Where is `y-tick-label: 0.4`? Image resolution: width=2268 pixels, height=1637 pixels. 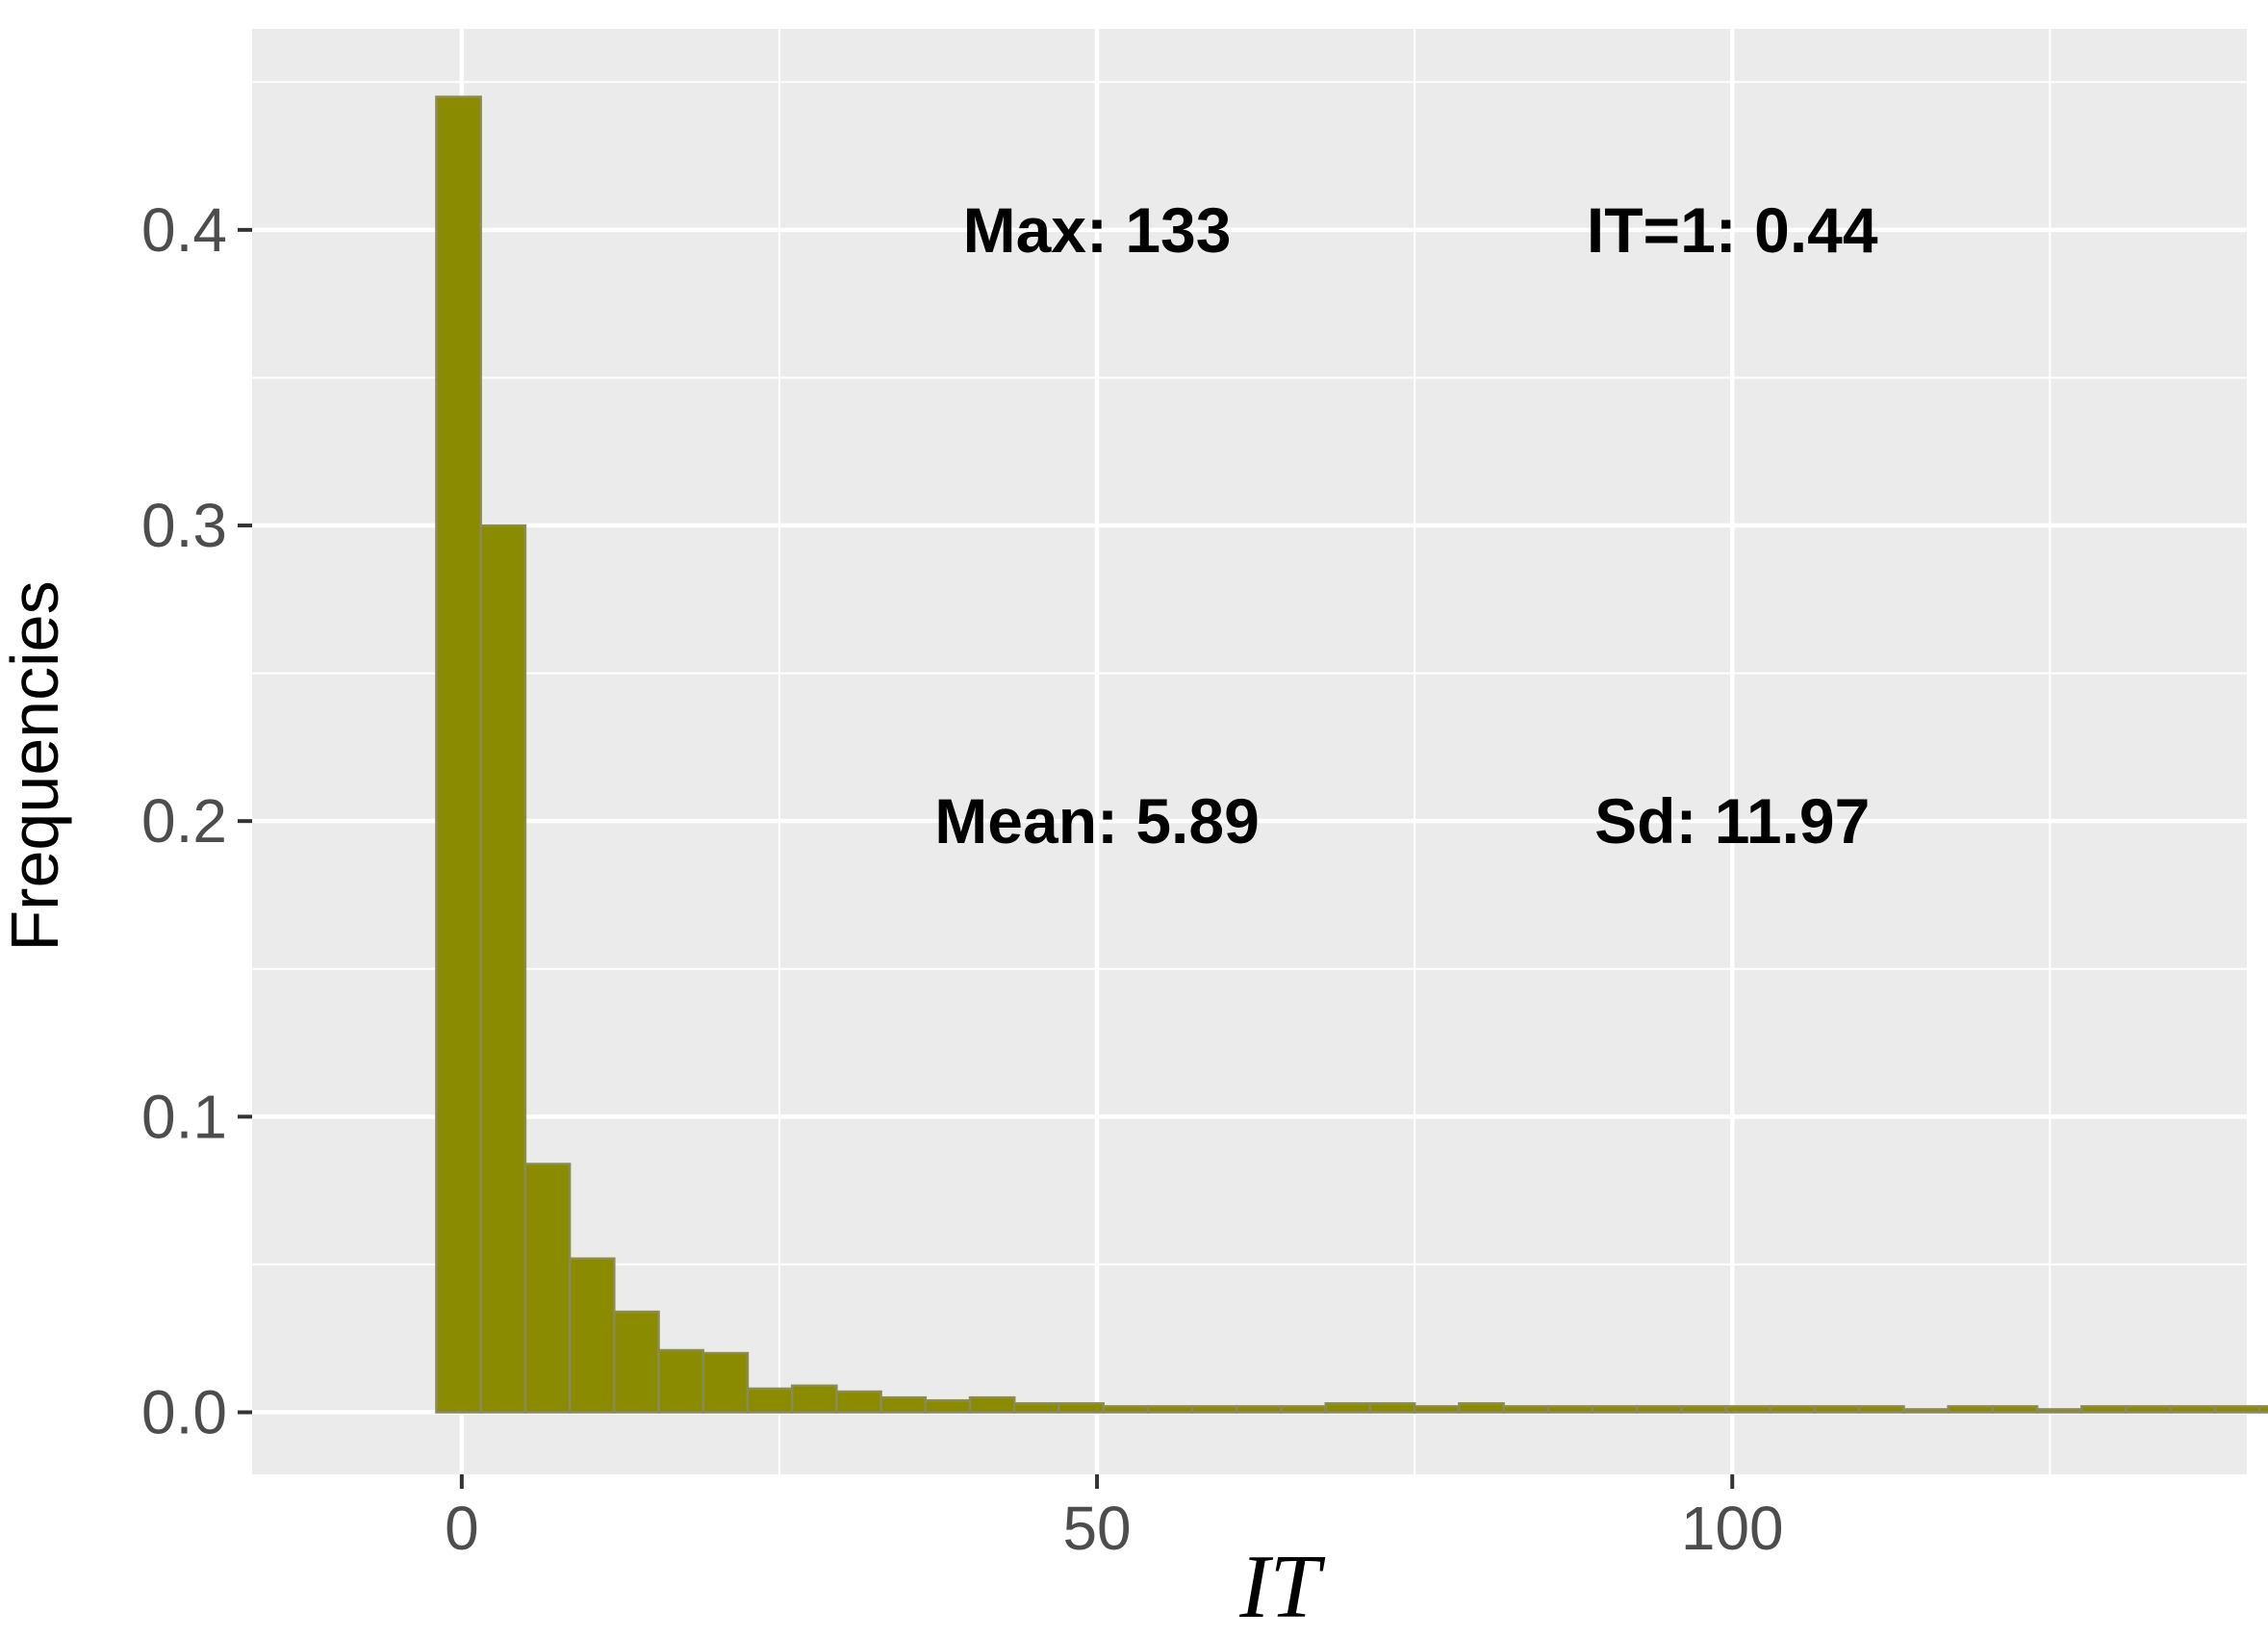 y-tick-label: 0.4 is located at coordinates (184, 230).